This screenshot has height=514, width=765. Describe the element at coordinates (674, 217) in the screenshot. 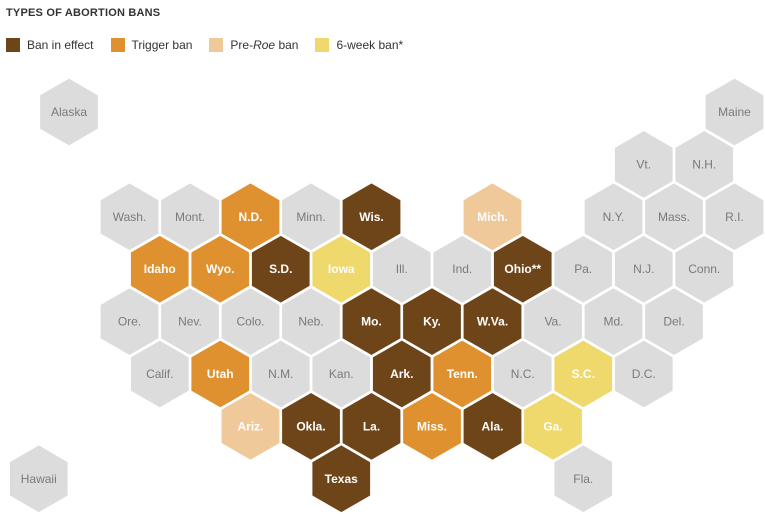

I see `state-label: Mass.` at that location.